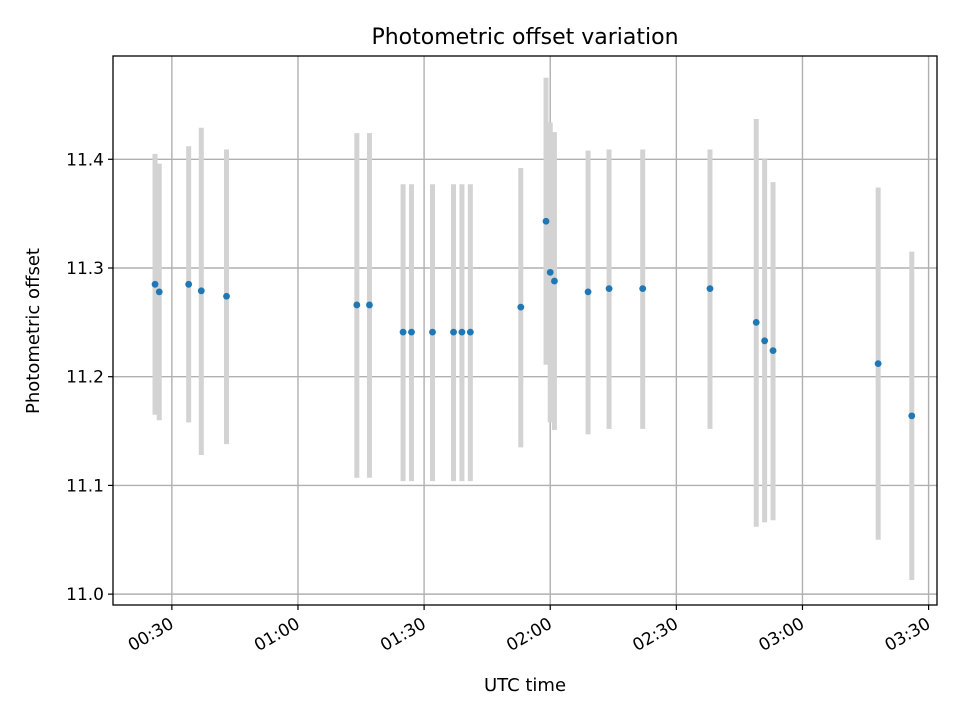 This screenshot has width=960, height=720. What do you see at coordinates (85, 486) in the screenshot?
I see `y-tick-label: 11.1` at bounding box center [85, 486].